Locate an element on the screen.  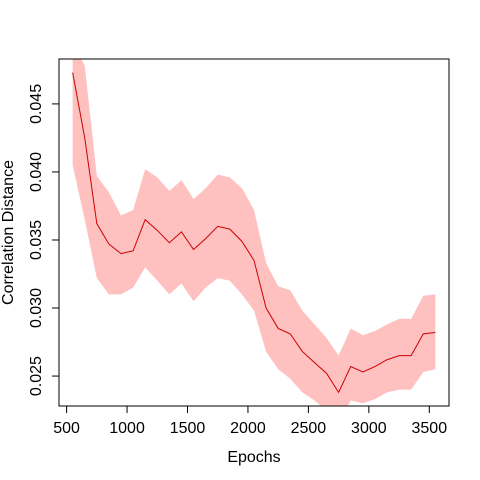
x-tick-label: 2000 is located at coordinates (248, 428).